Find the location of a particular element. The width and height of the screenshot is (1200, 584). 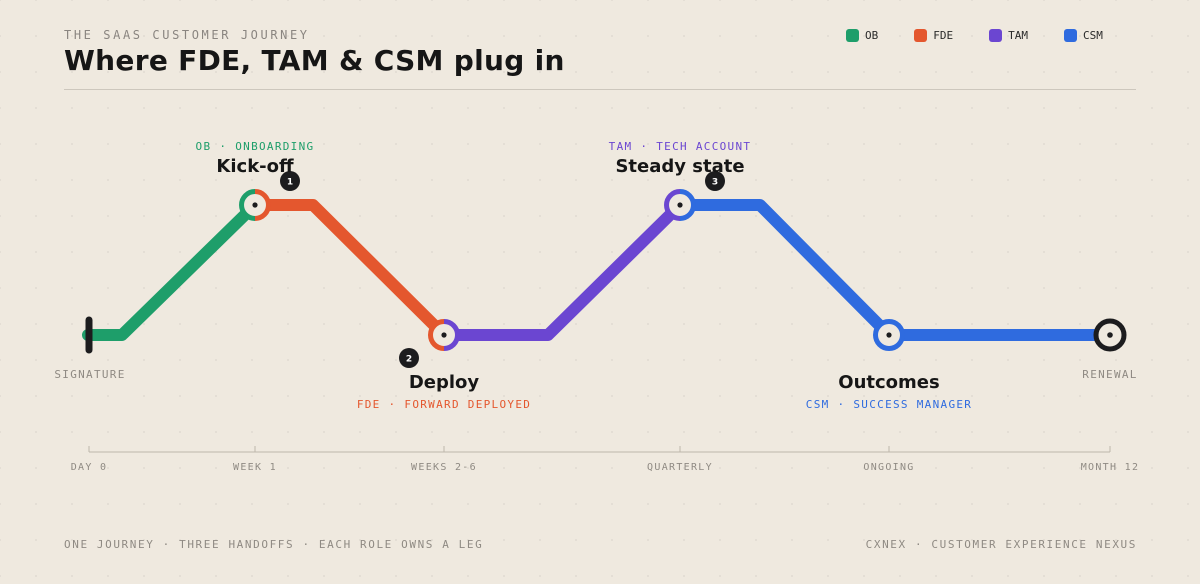

legend-item-fde: FDE is located at coordinates (933, 35).